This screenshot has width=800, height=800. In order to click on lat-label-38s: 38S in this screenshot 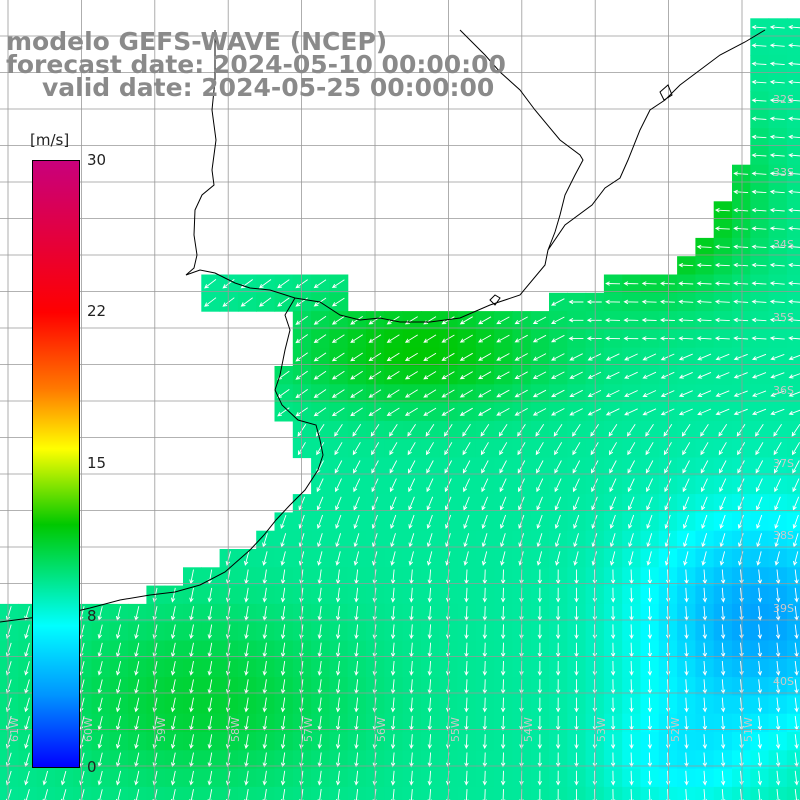, I will do `click(783, 535)`.